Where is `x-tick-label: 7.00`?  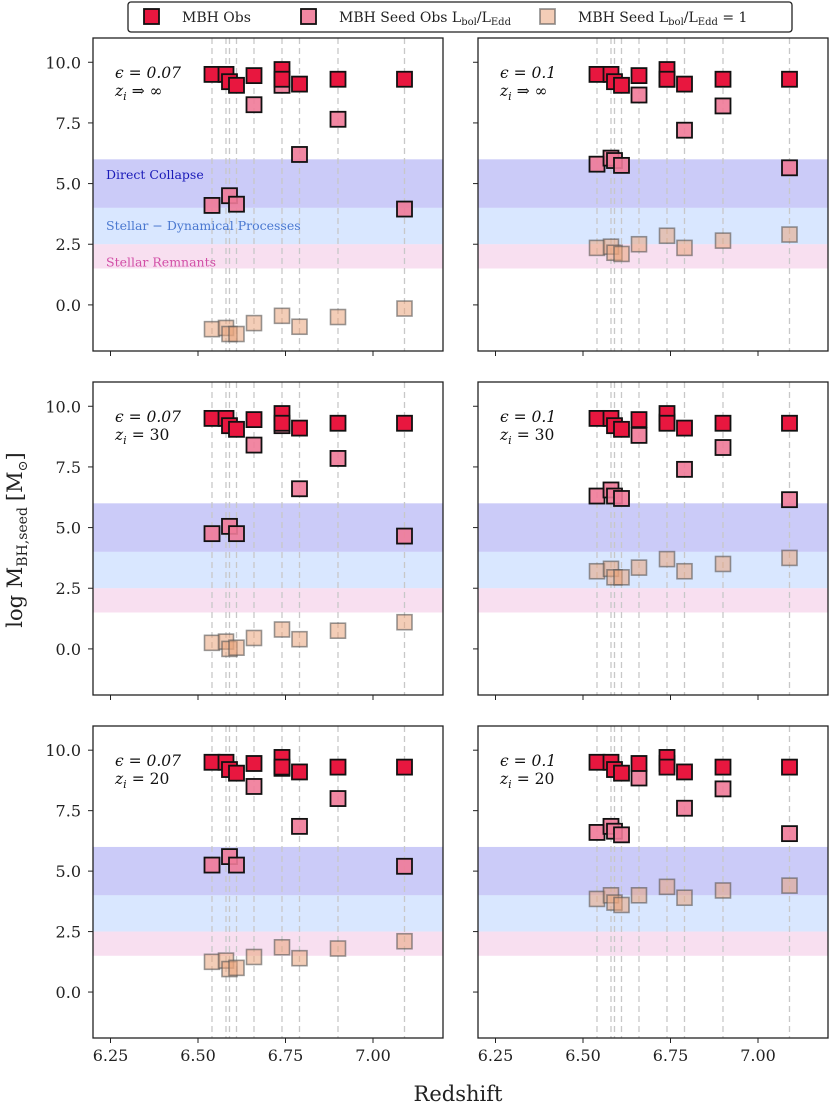 x-tick-label: 7.00 is located at coordinates (758, 1055).